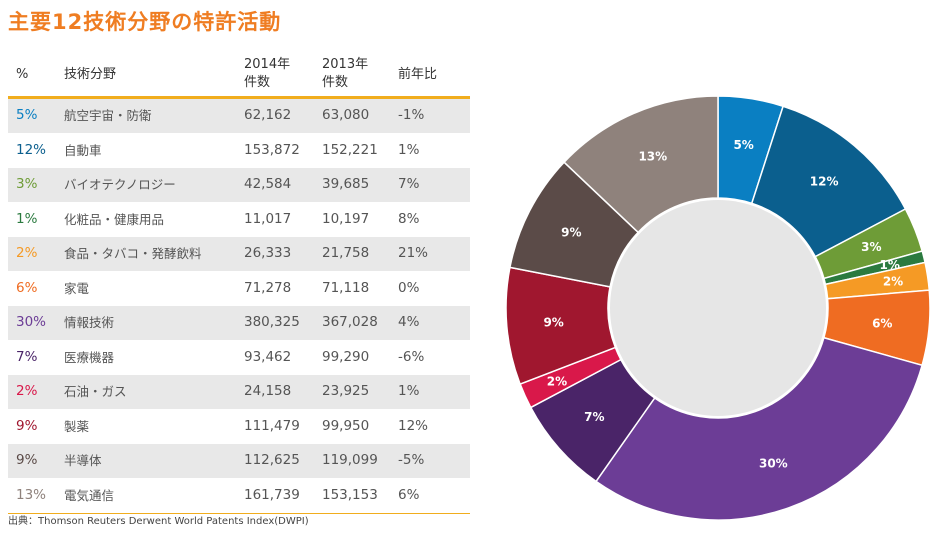 The width and height of the screenshot is (949, 542). What do you see at coordinates (77, 288) in the screenshot?
I see `field-cell: 家電` at bounding box center [77, 288].